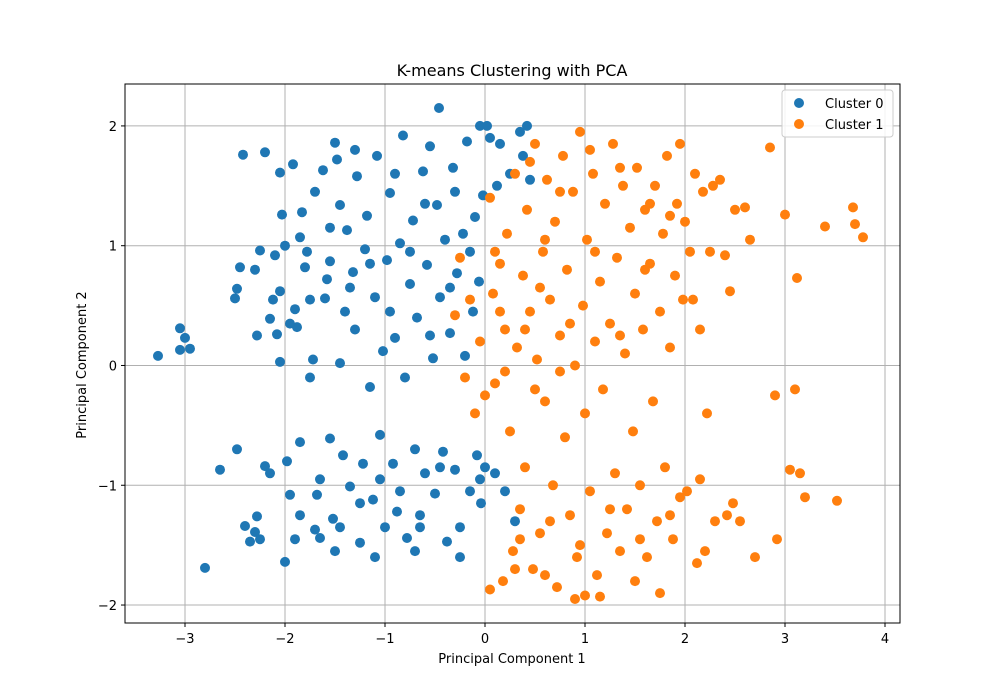 This screenshot has height=700, width=1000. Describe the element at coordinates (82, 364) in the screenshot. I see `y-axis-label: Principal Component 2` at that location.